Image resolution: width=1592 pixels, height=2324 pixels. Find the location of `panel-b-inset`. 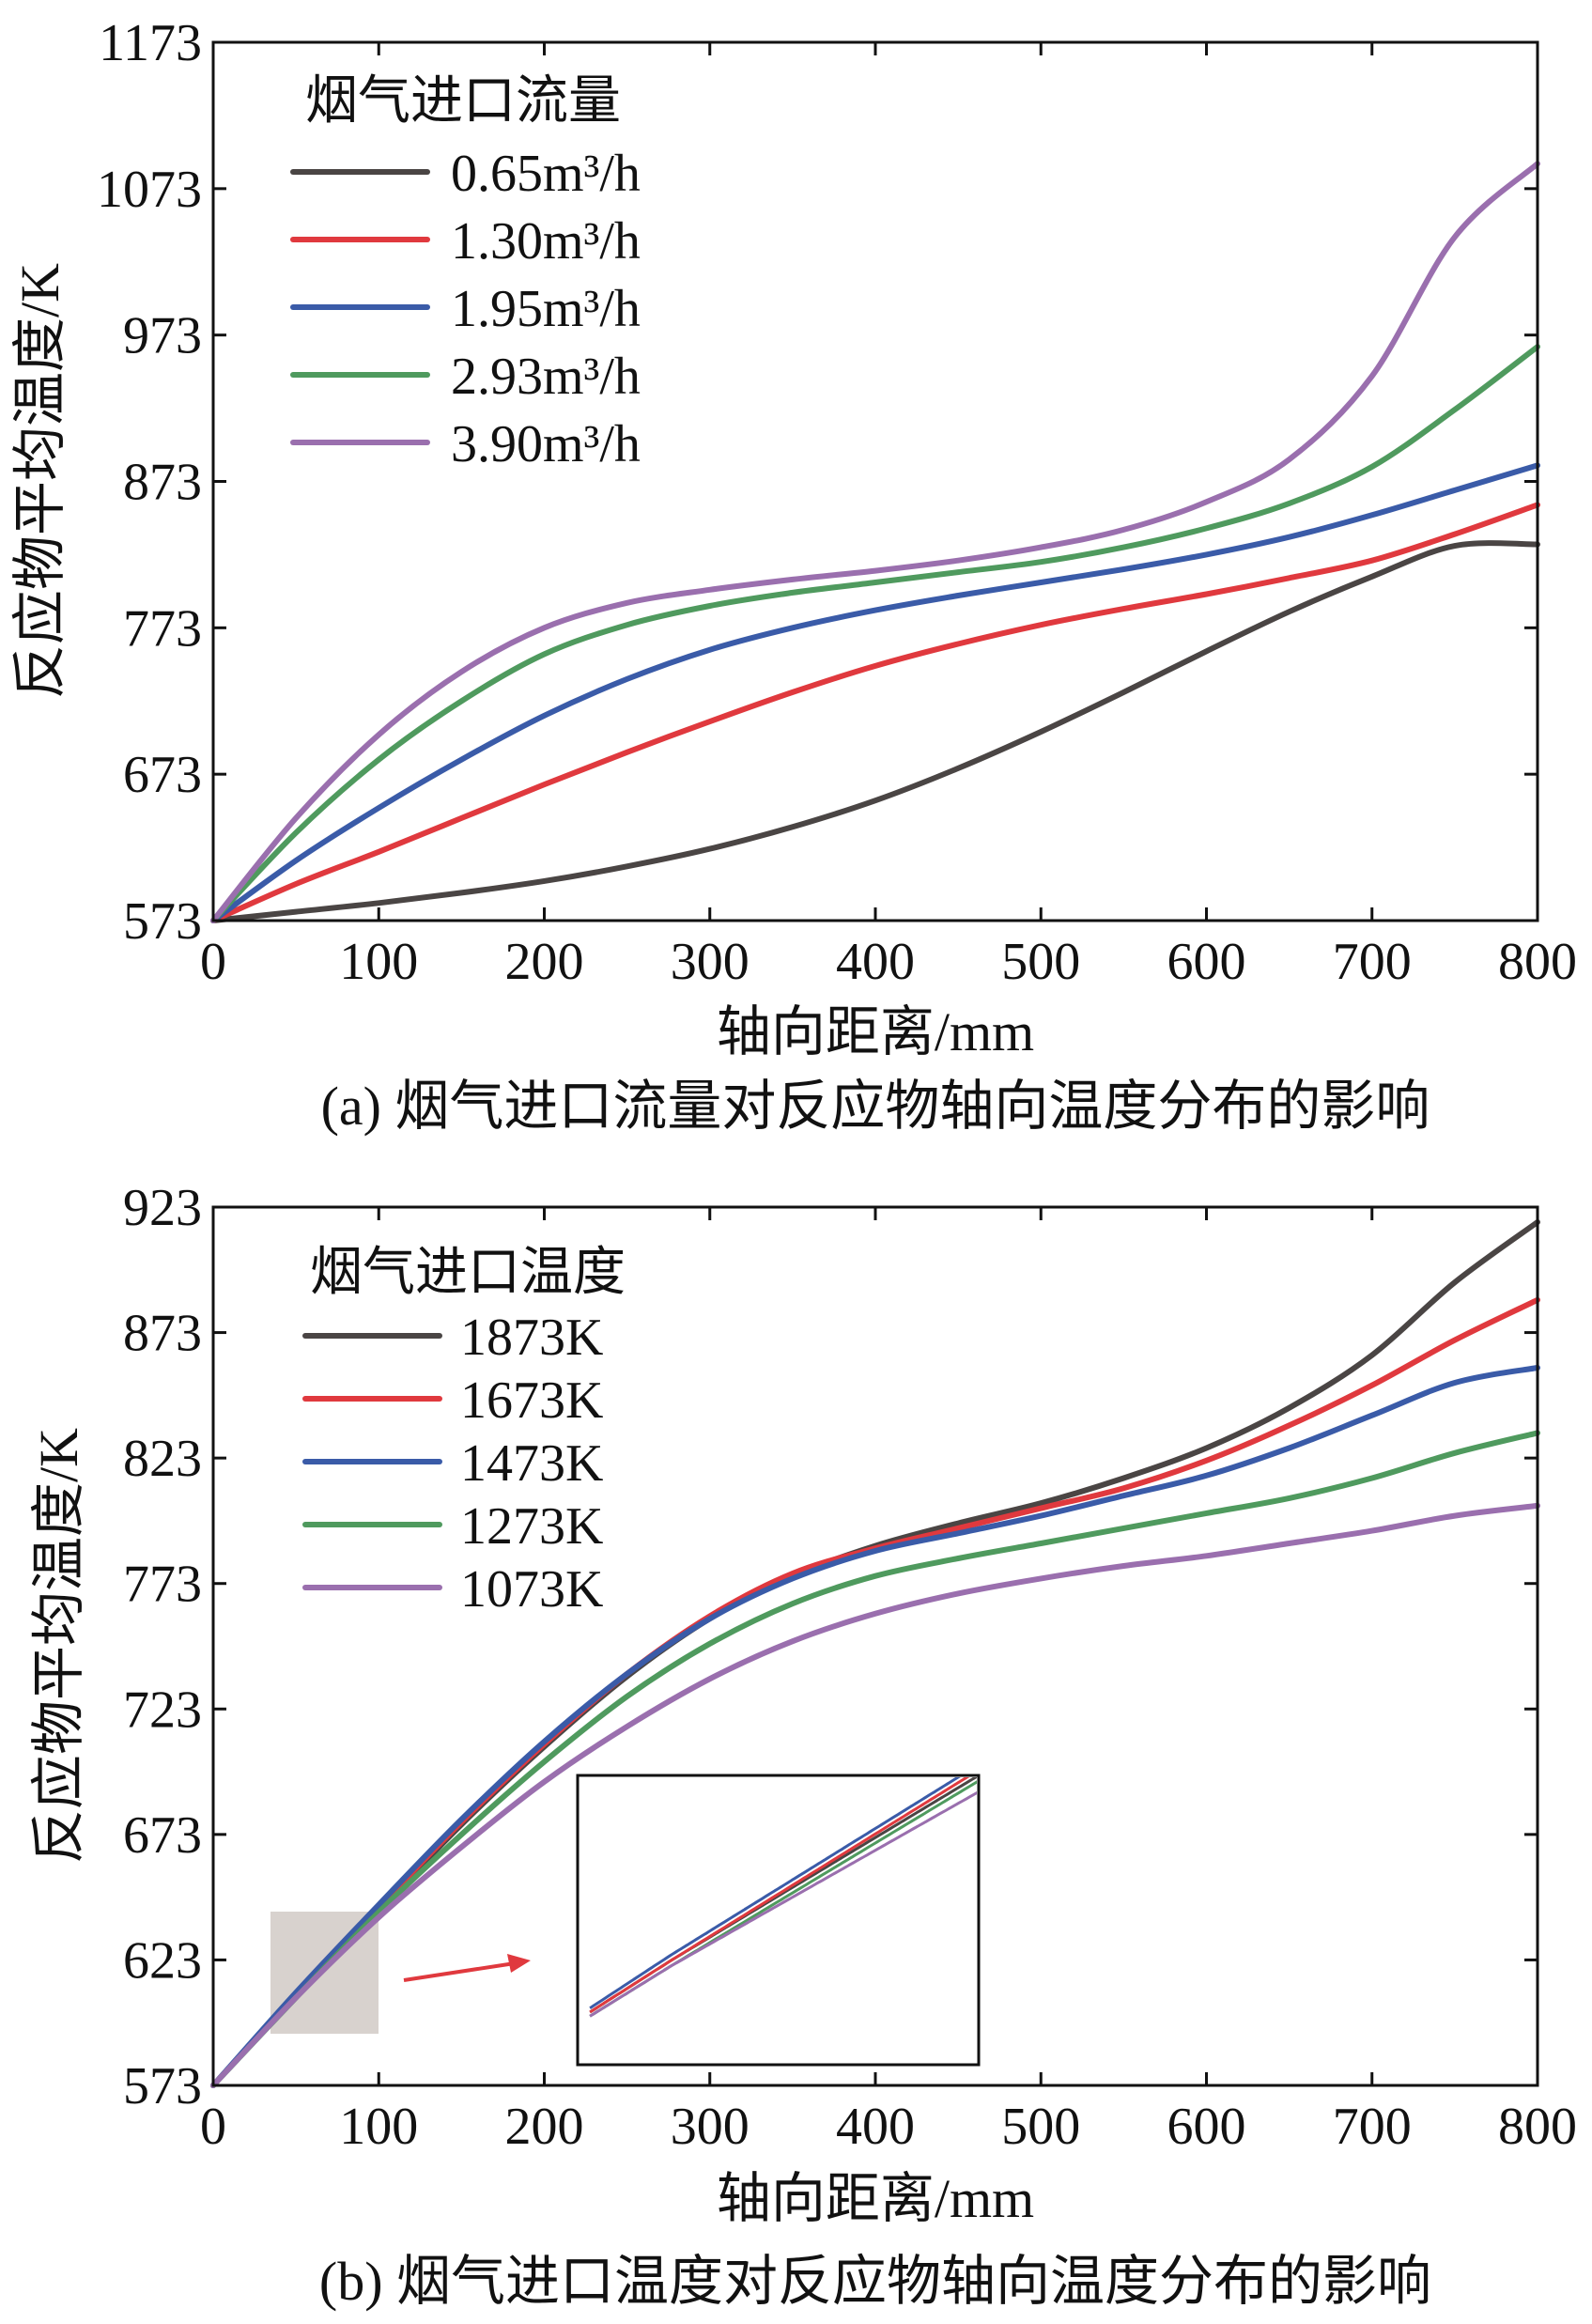

panel-b-inset is located at coordinates (778, 1921).